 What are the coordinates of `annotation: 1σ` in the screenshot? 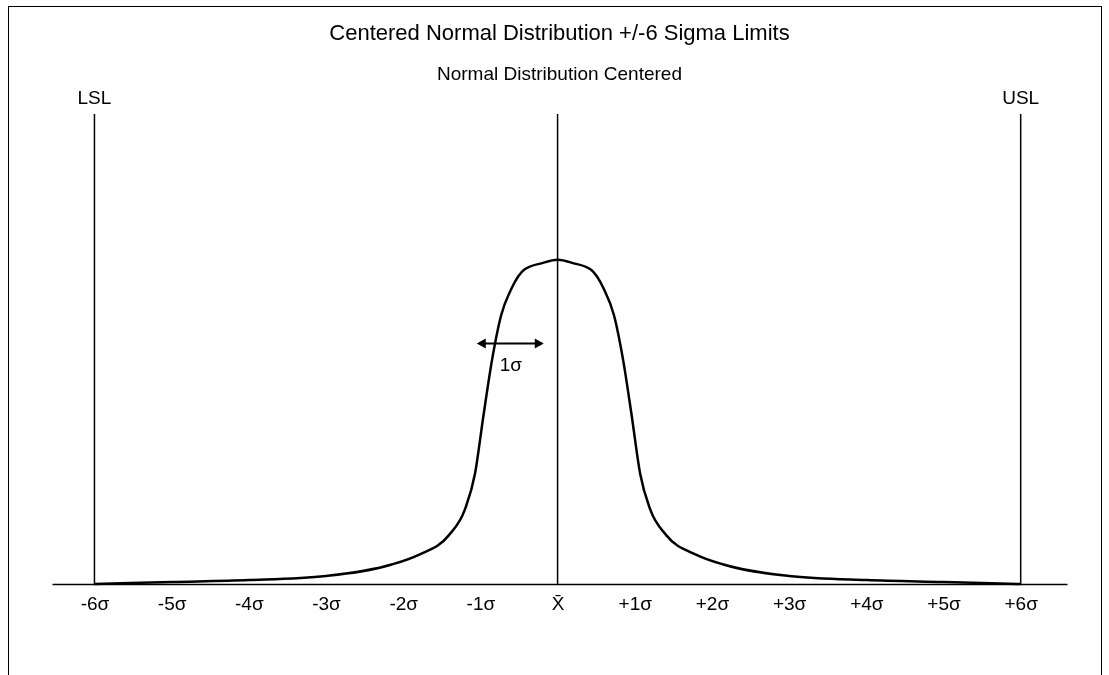 It's located at (511, 365).